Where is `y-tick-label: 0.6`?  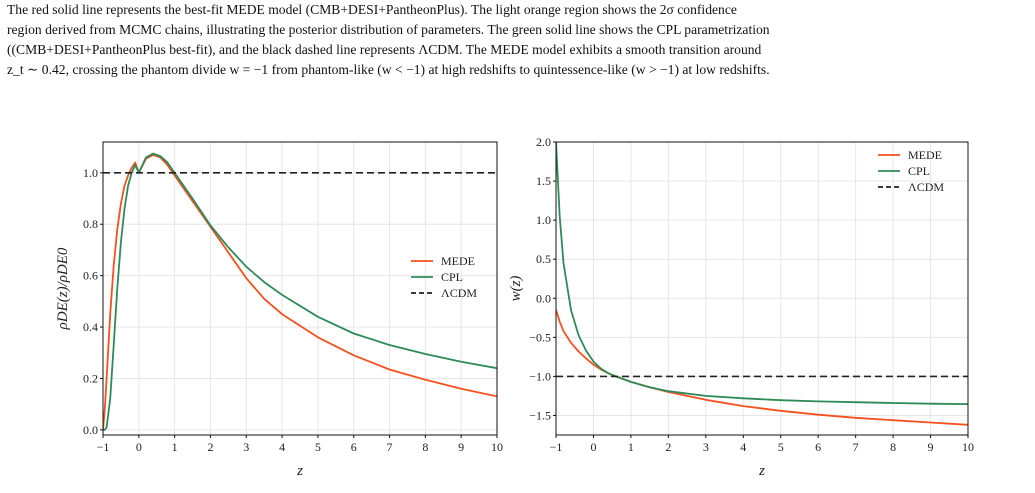 y-tick-label: 0.6 is located at coordinates (90, 276).